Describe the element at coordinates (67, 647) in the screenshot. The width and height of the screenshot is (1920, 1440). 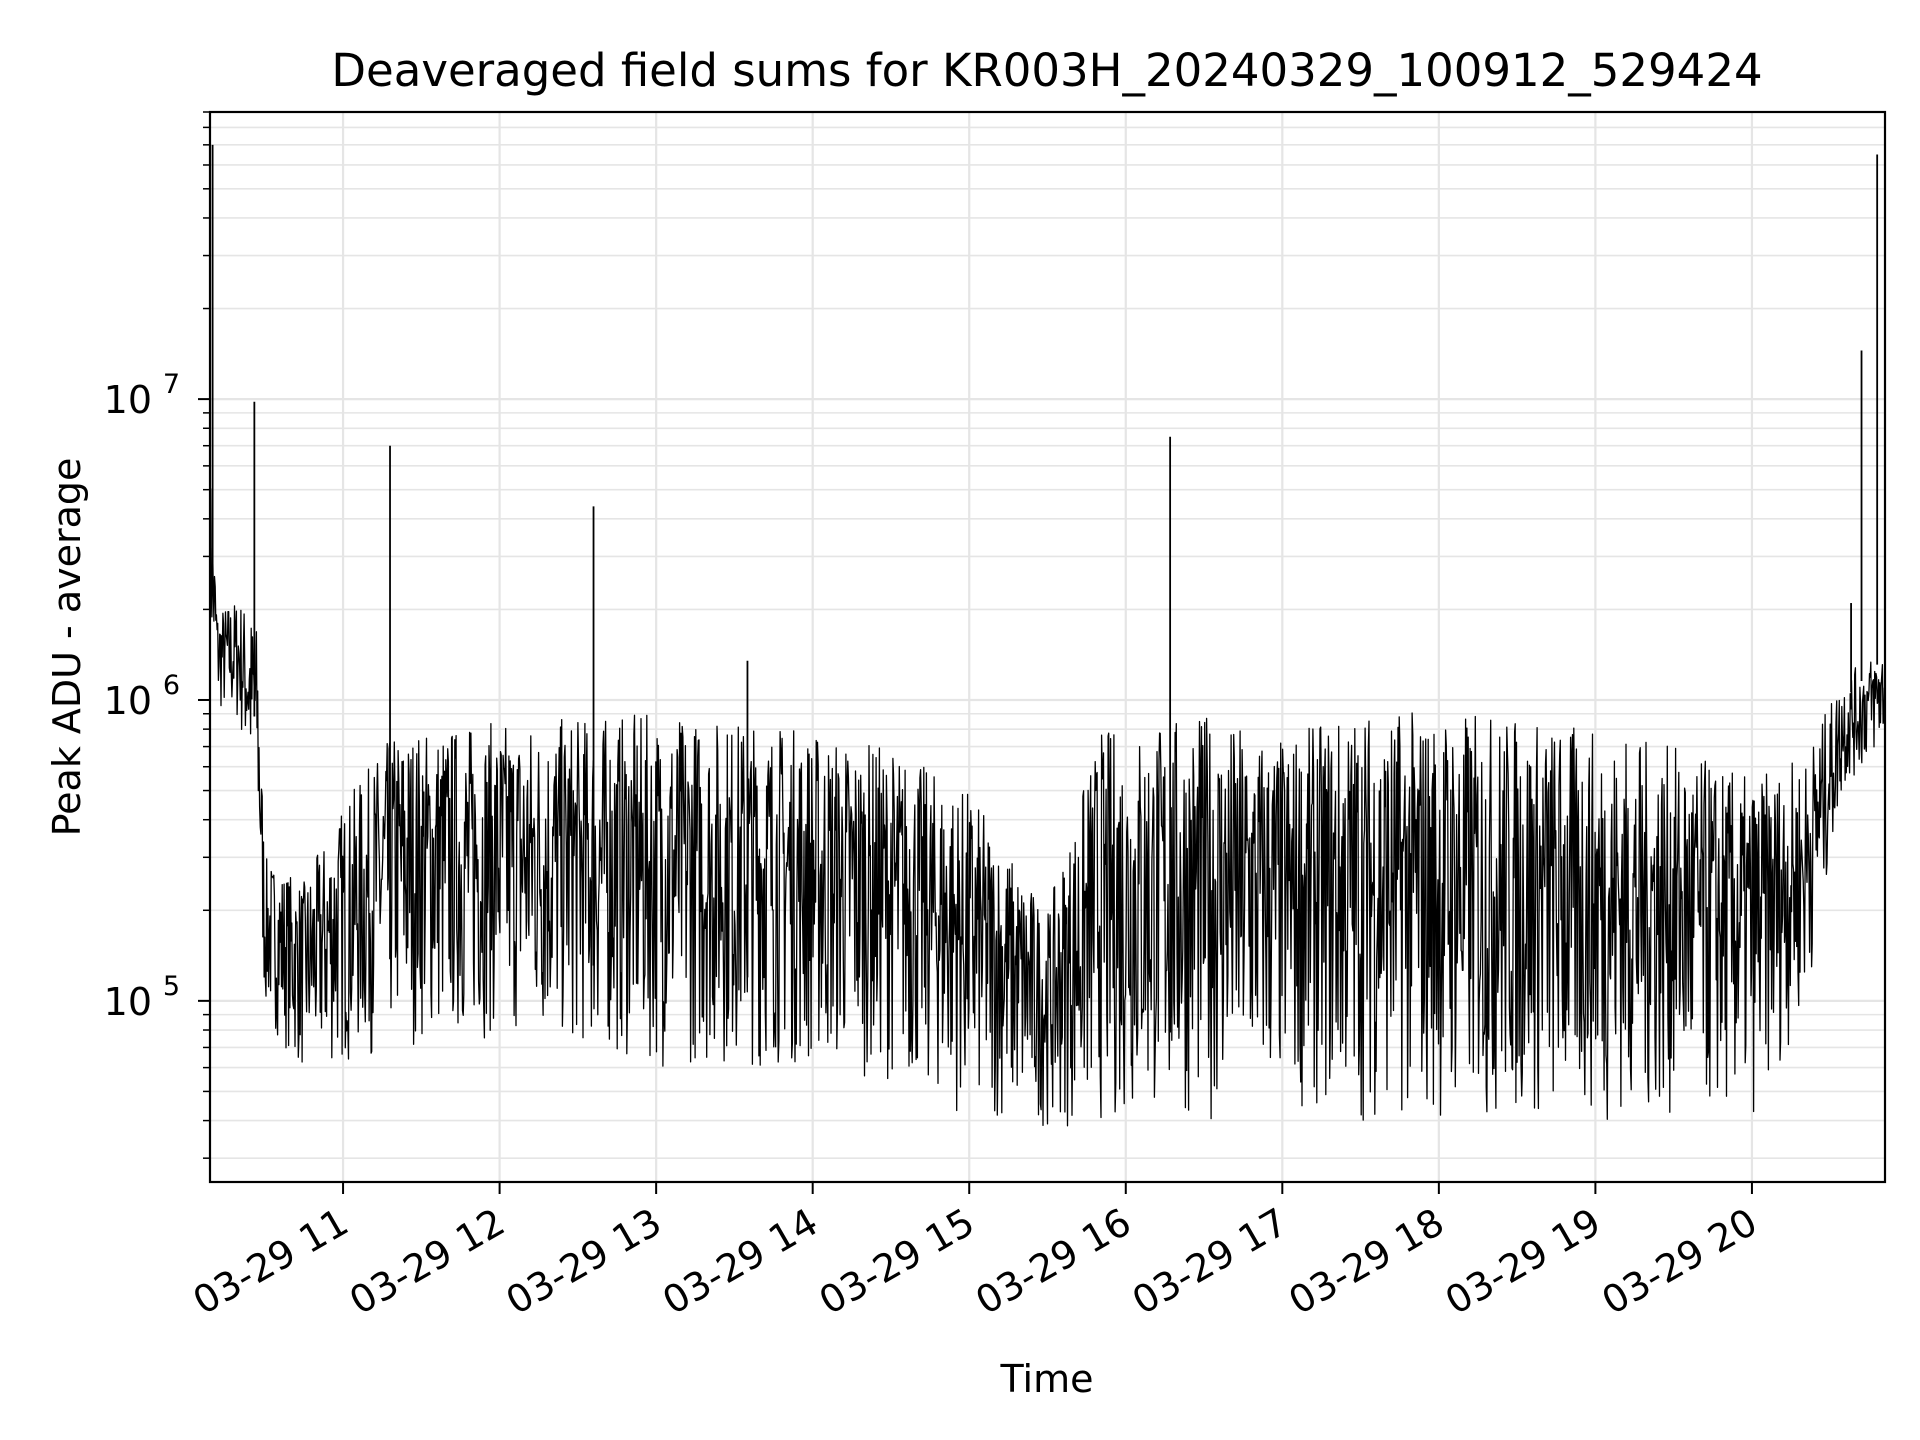
I see `y-axis-label: Peak ADU - average` at that location.